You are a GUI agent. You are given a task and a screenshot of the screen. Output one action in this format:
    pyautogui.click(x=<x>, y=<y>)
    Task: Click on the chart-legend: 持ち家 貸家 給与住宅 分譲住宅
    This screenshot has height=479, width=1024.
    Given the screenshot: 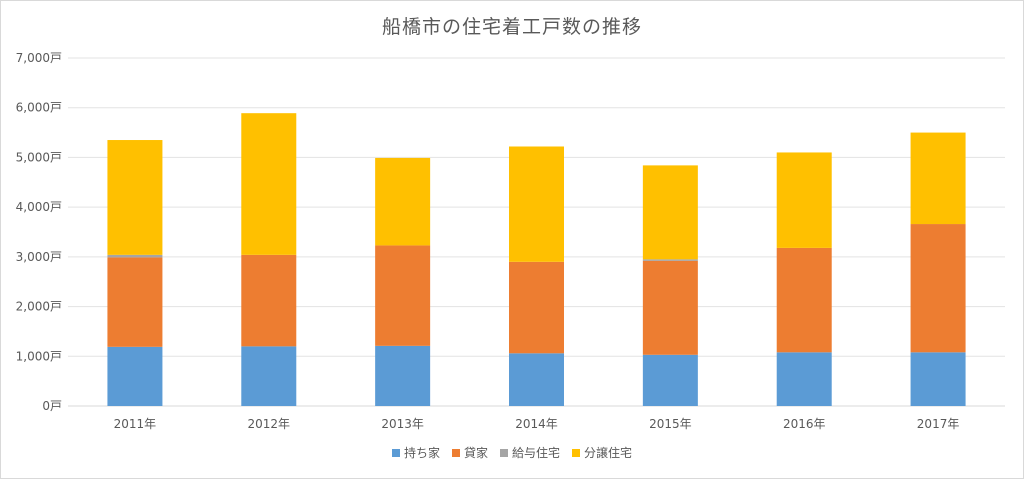 What is the action you would take?
    pyautogui.click(x=512, y=452)
    